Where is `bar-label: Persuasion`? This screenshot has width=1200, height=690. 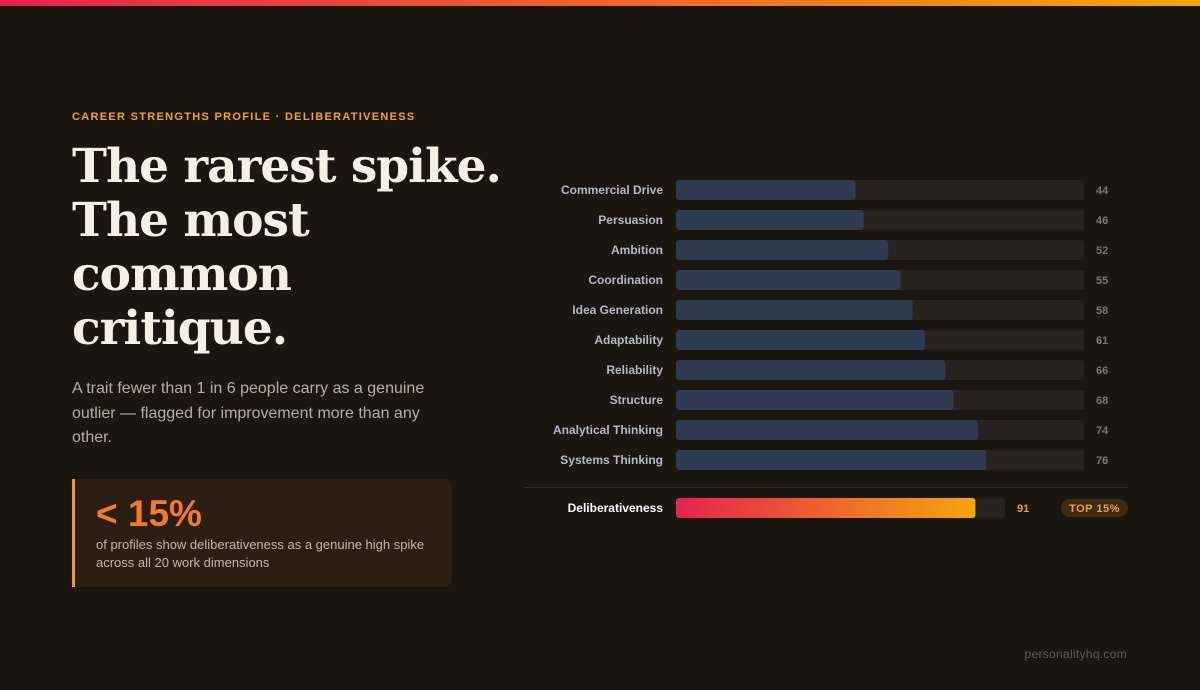 bar-label: Persuasion is located at coordinates (630, 220).